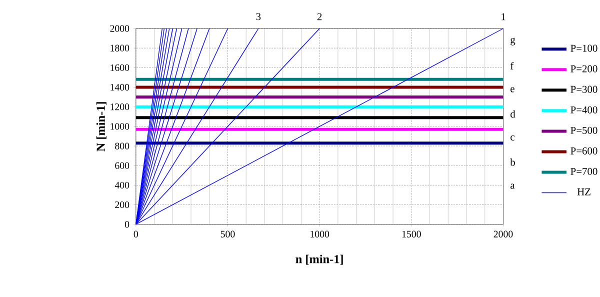  What do you see at coordinates (120, 28) in the screenshot?
I see `y-tick-label: 2000` at bounding box center [120, 28].